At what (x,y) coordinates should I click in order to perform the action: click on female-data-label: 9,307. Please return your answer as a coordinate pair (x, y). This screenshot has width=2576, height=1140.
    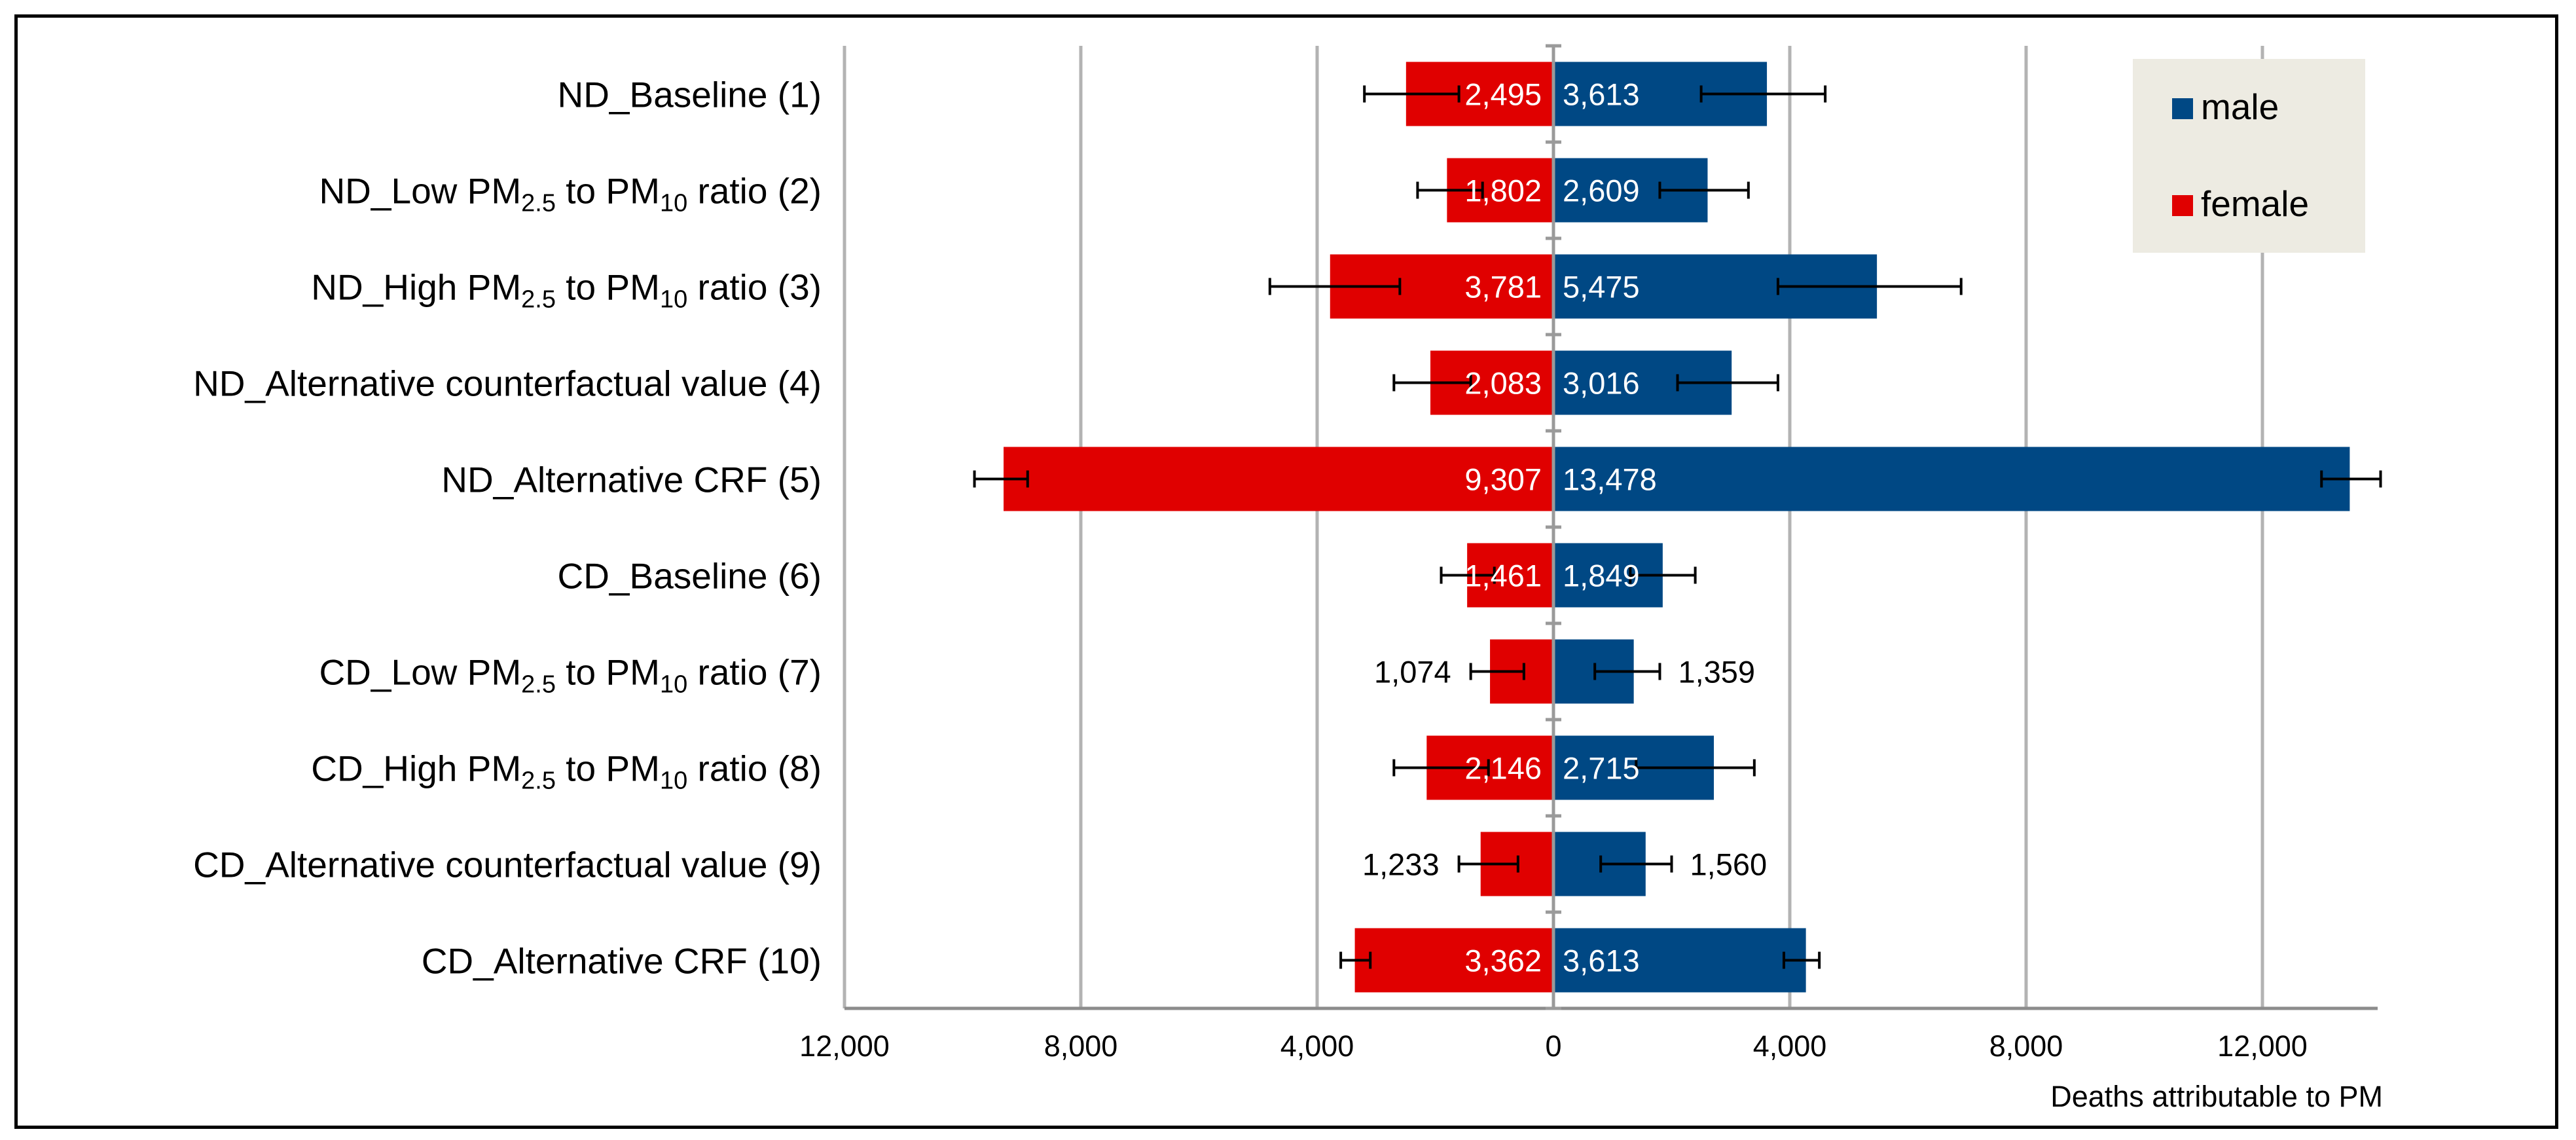
    Looking at the image, I should click on (1503, 480).